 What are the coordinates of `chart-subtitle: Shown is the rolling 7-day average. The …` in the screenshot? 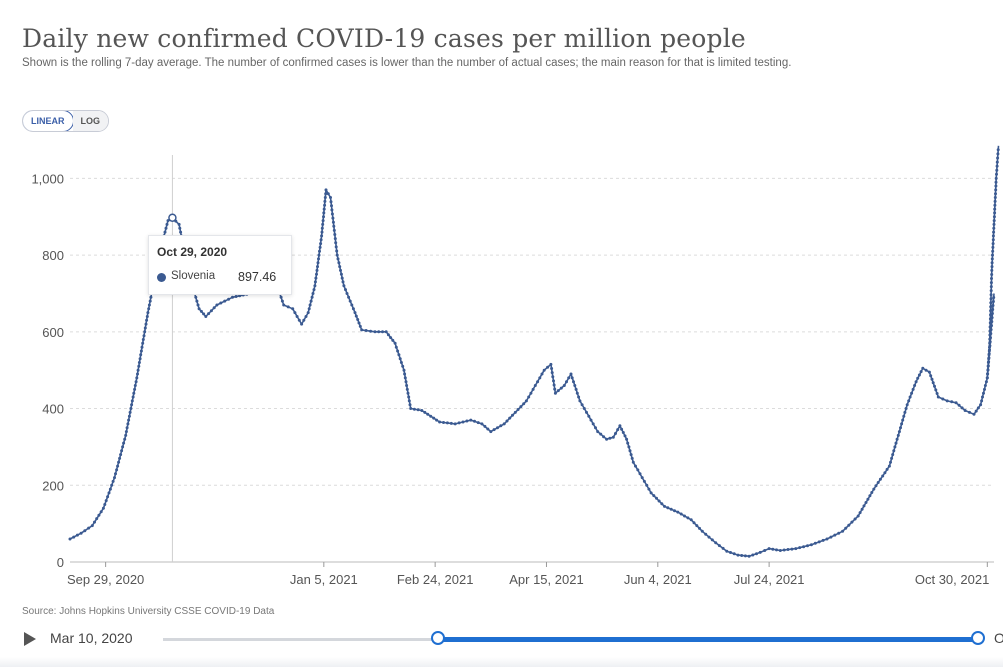 It's located at (407, 63).